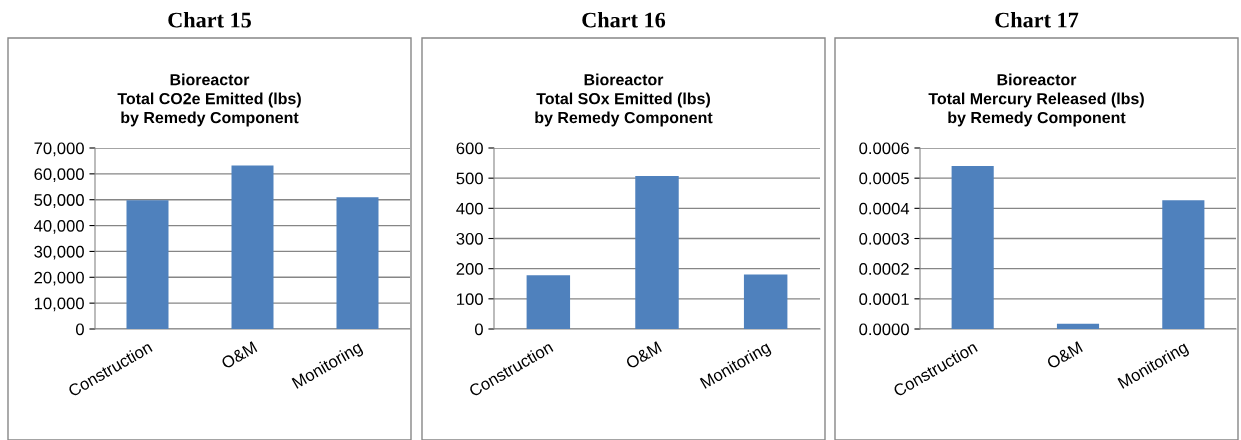  Describe the element at coordinates (1037, 19) in the screenshot. I see `chart-title: Chart 17` at that location.